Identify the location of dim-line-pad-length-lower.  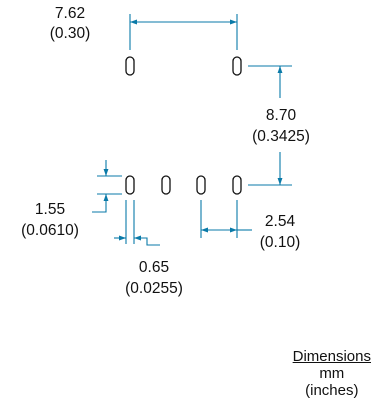
(100, 203).